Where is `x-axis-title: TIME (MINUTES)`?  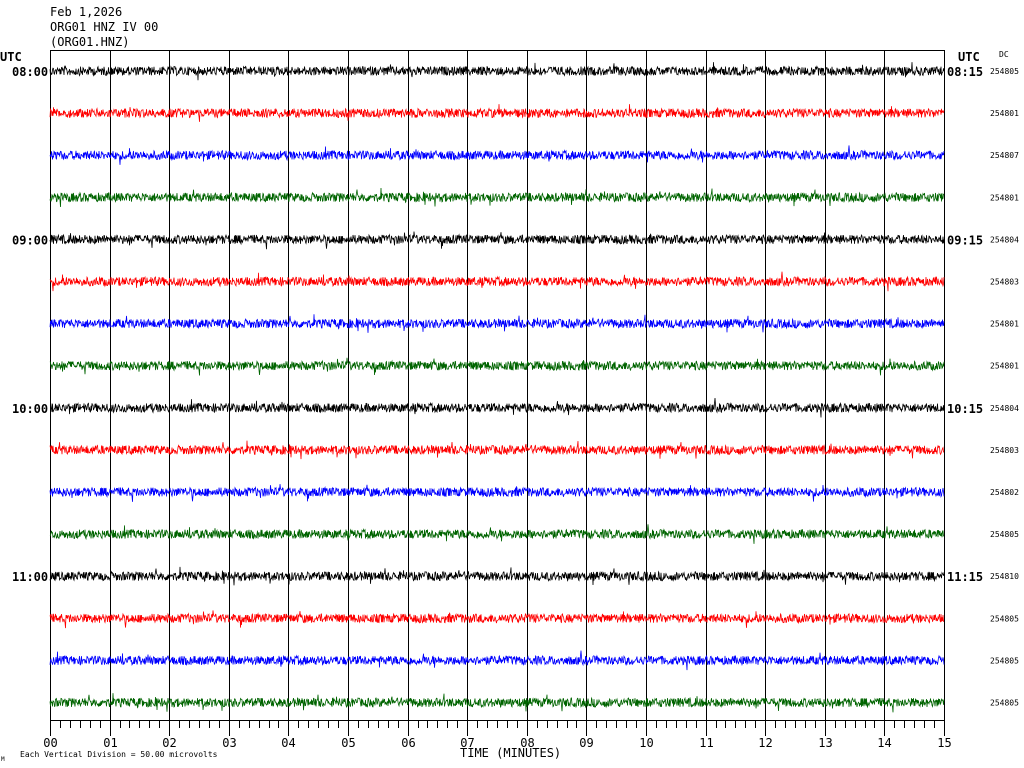 x-axis-title: TIME (MINUTES) is located at coordinates (510, 753).